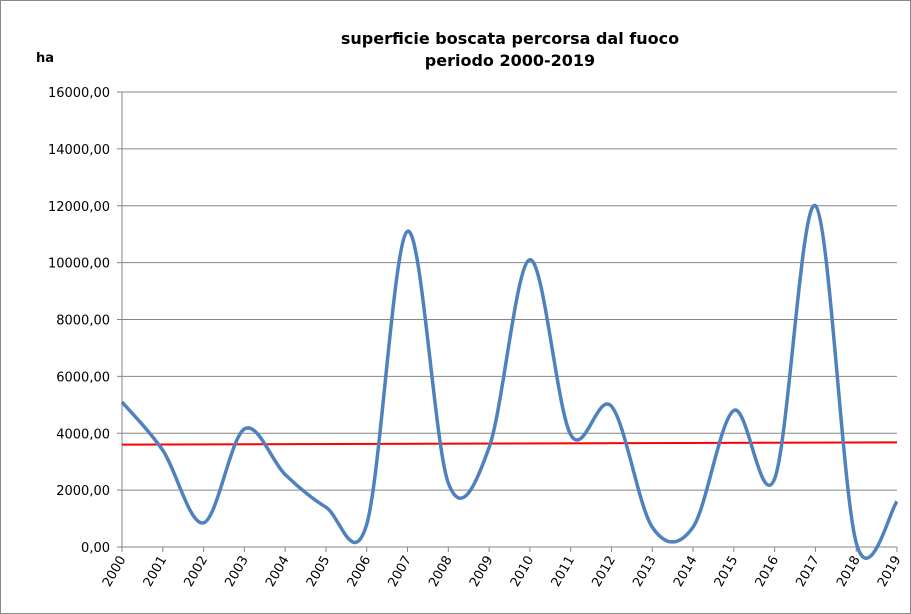 The width and height of the screenshot is (911, 614). Describe the element at coordinates (79, 150) in the screenshot. I see `y-tick-label: 14000,00` at that location.